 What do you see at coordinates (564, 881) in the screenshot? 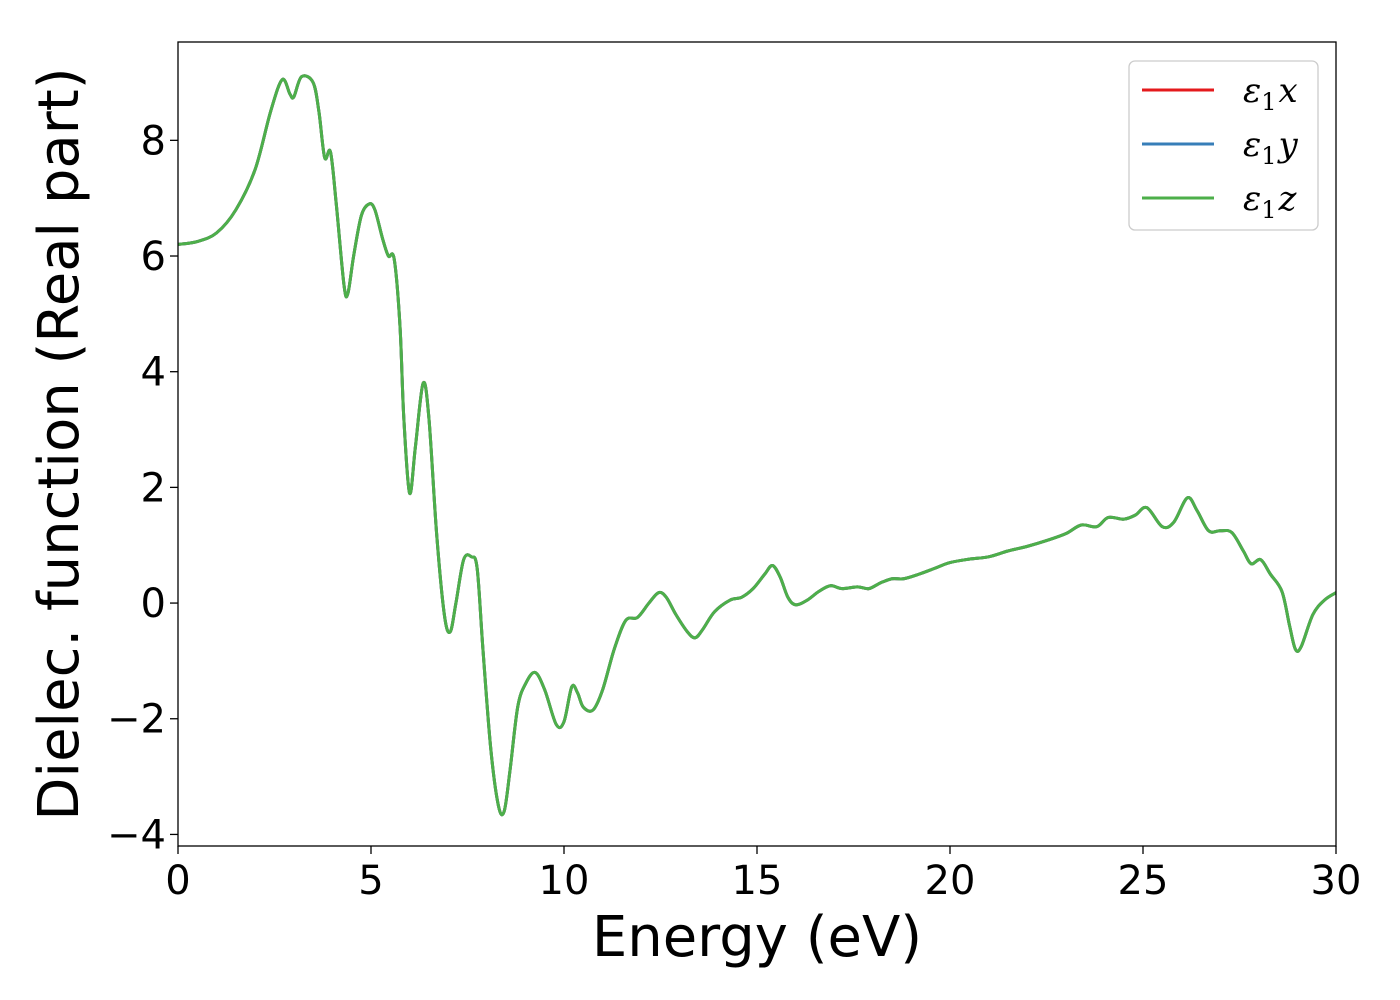
I see `x-tick-label: 10` at bounding box center [564, 881].